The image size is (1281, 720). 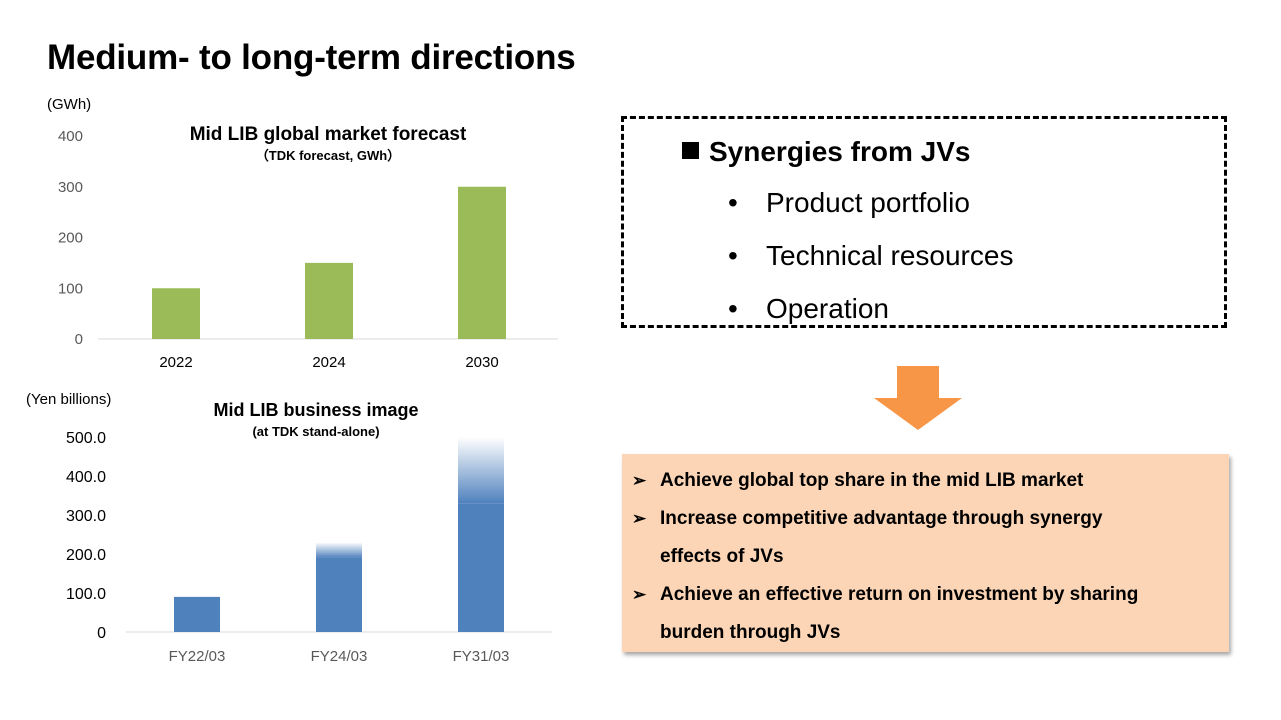 I want to click on chart2-y-axis: 0 100.0 200.0 300.0 400.0 500.0, so click(x=86, y=536).